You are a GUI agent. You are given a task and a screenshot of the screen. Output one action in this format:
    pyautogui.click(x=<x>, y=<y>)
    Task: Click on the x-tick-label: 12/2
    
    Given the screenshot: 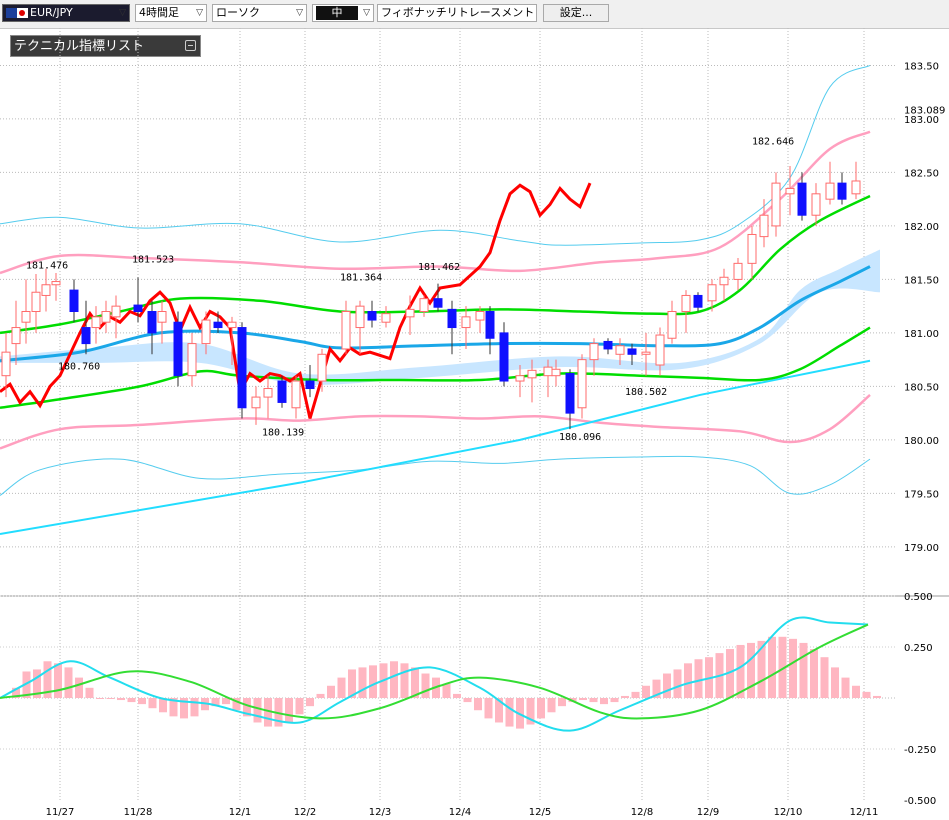 What is the action you would take?
    pyautogui.click(x=305, y=812)
    